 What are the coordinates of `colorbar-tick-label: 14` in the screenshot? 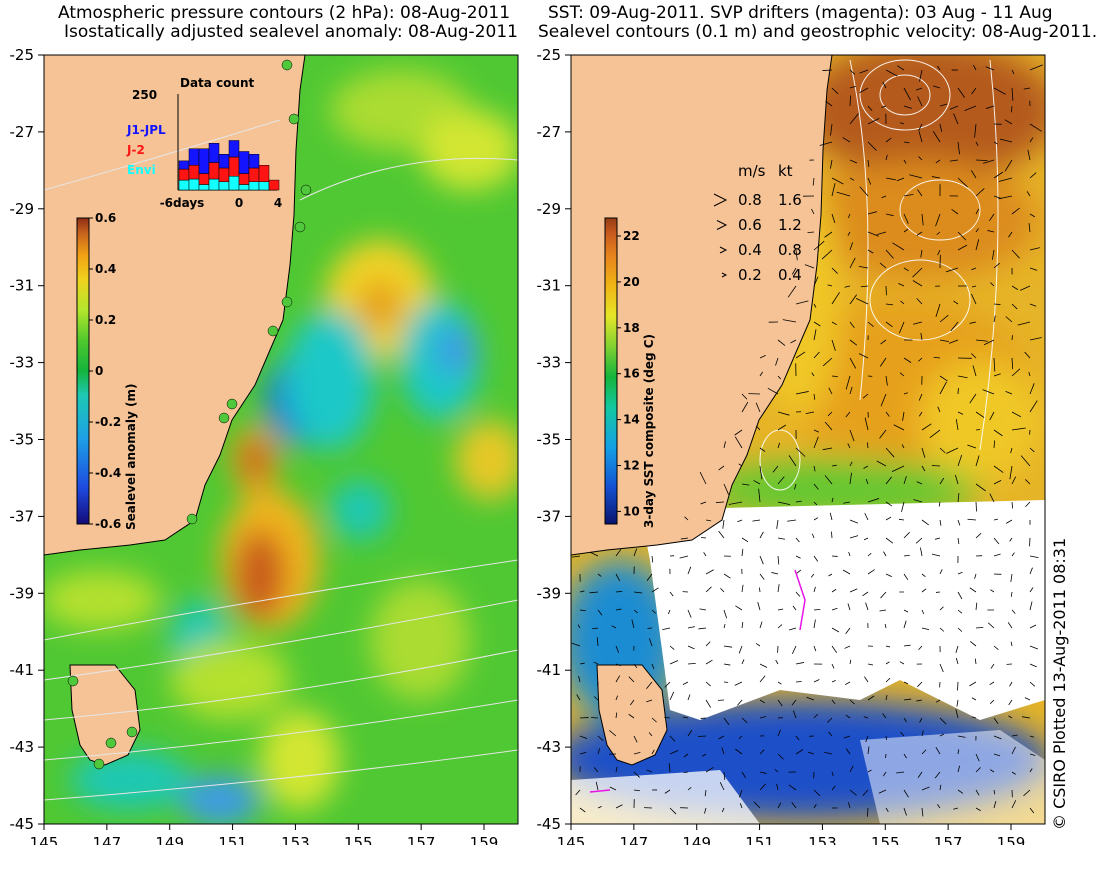 It's located at (631, 420).